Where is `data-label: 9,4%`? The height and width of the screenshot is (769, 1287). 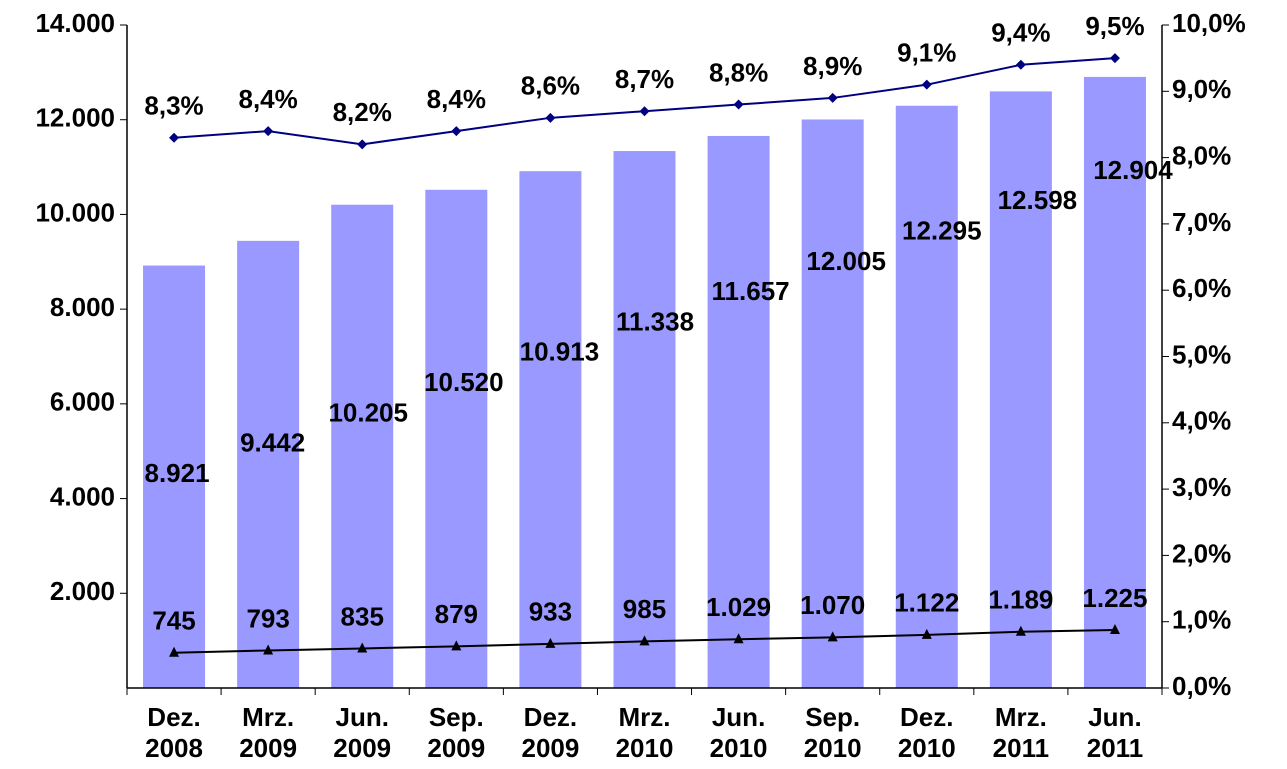 data-label: 9,4% is located at coordinates (1020, 33).